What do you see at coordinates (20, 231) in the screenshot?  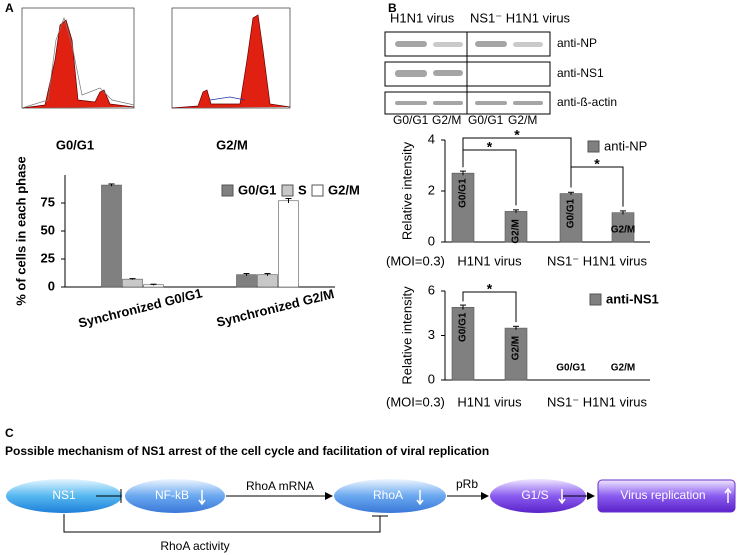 I see `y-axis-label: % of cells in each phase` at bounding box center [20, 231].